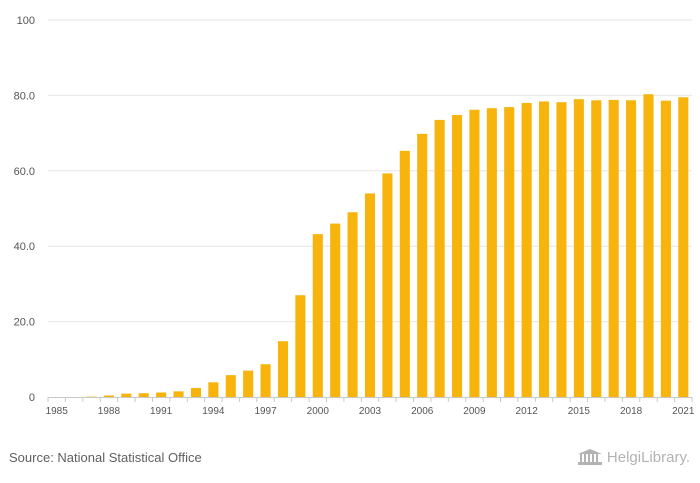  What do you see at coordinates (579, 411) in the screenshot?
I see `x-tick-label: 2015` at bounding box center [579, 411].